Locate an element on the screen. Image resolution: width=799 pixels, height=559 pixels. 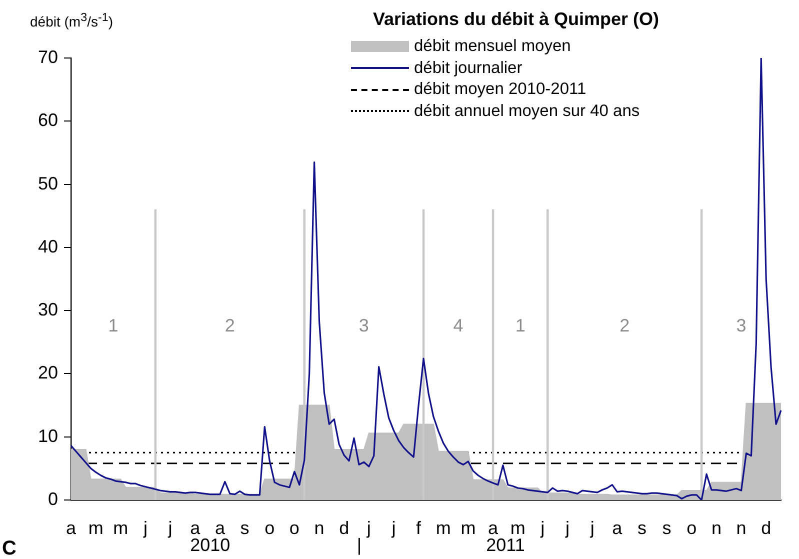
legend-label: débit journalier is located at coordinates (468, 68).